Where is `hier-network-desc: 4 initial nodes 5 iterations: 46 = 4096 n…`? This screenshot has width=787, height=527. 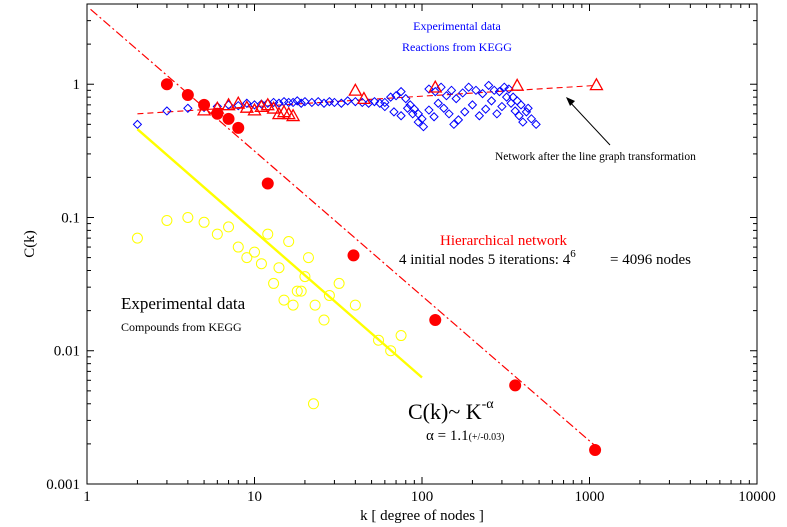
hier-network-desc: 4 initial nodes 5 iterations: 46 = 4096 n… is located at coordinates (545, 258).